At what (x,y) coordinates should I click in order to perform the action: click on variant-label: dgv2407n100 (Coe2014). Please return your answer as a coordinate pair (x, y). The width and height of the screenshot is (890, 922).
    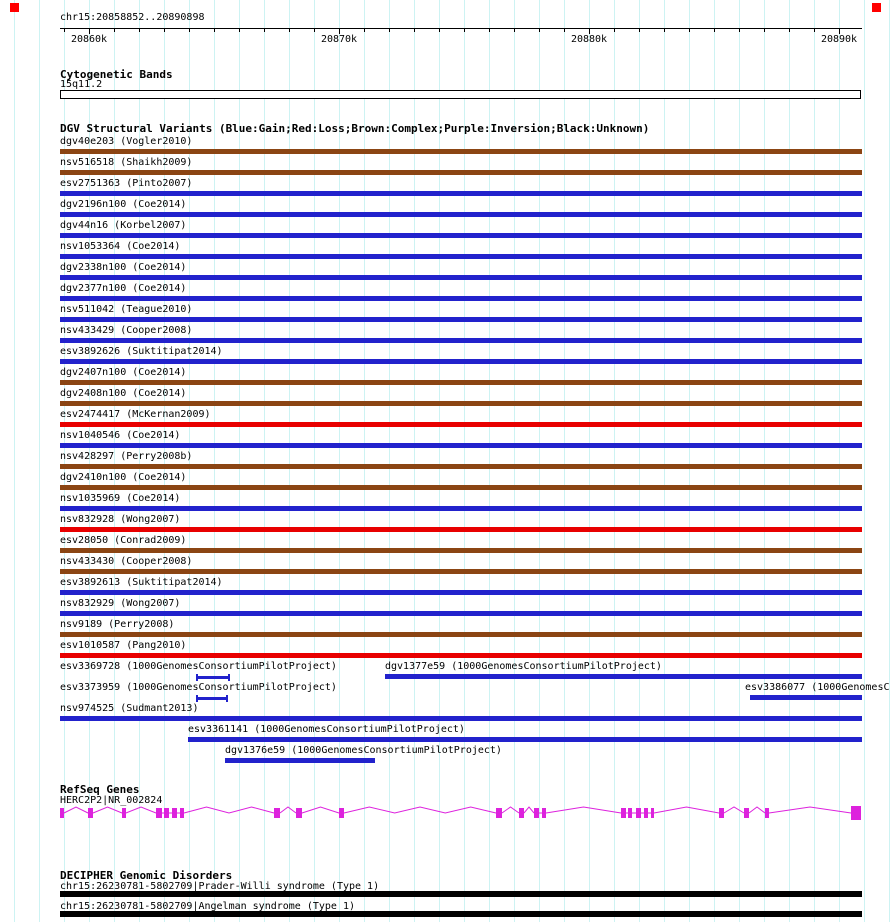
    Looking at the image, I should click on (123, 372).